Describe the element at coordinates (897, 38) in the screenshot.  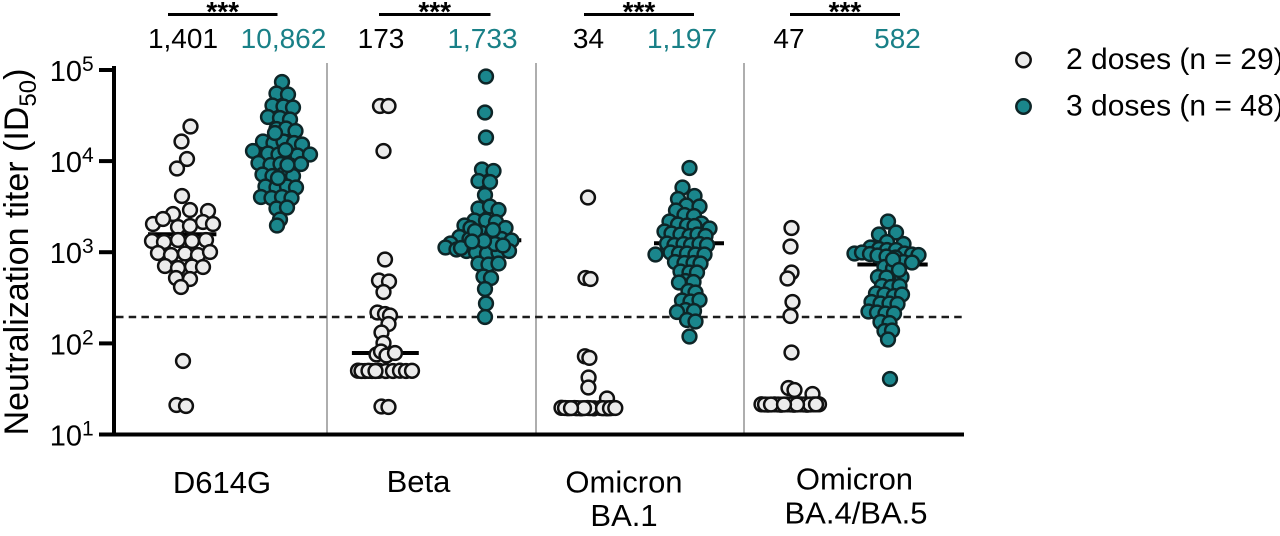
I see `svg-text: 582` at that location.